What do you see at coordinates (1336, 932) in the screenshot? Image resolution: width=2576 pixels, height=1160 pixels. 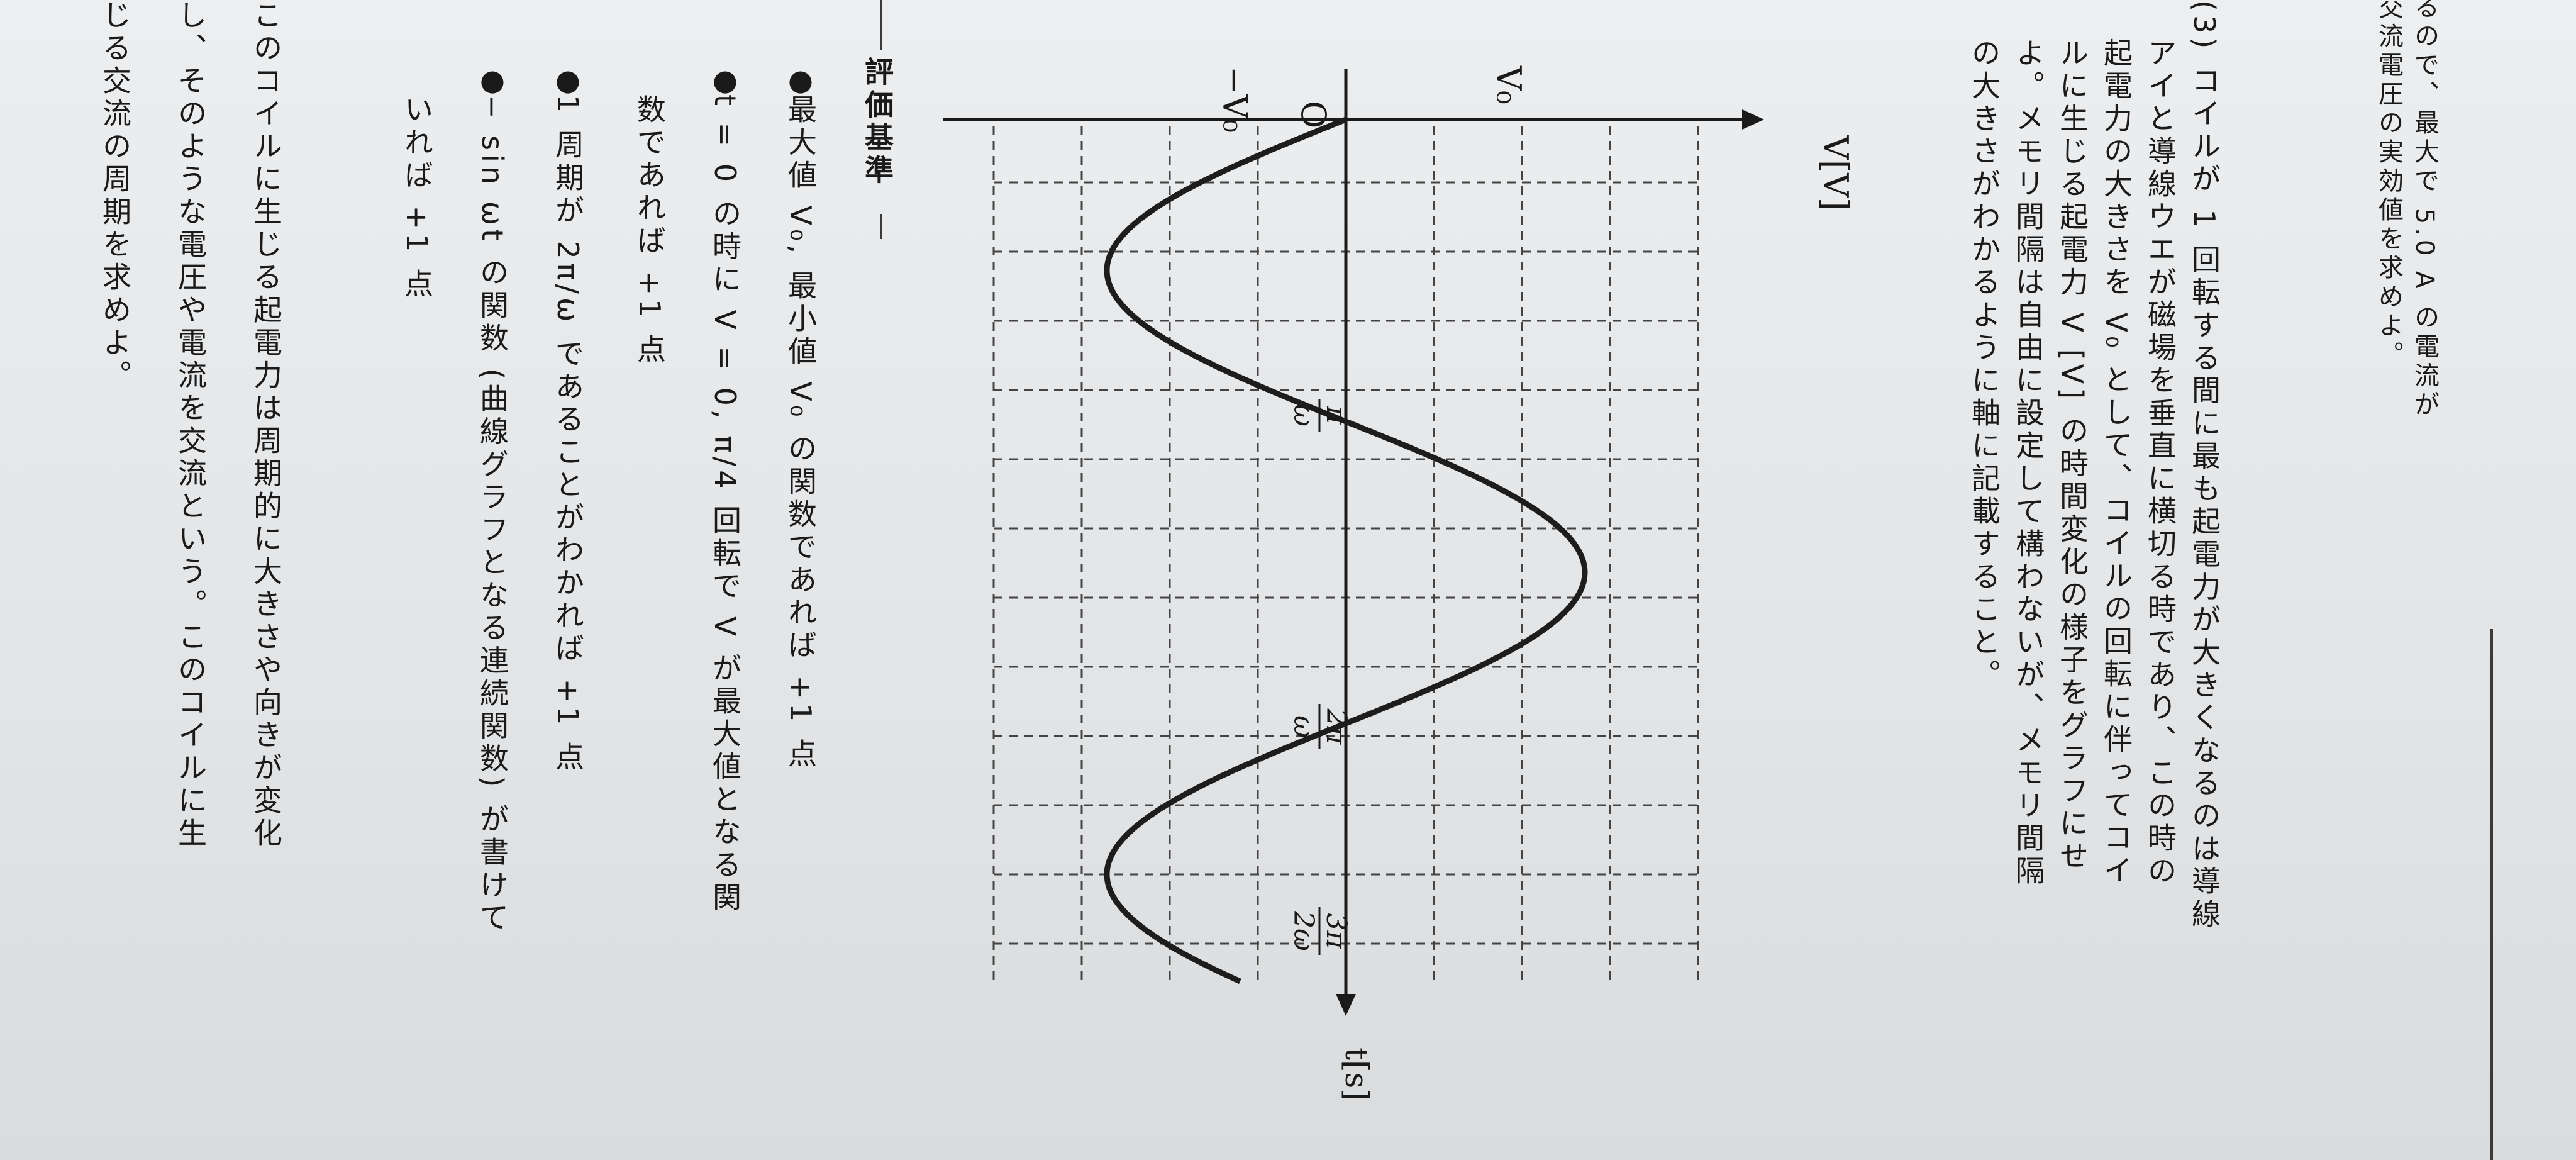 I see `svg-text: 3π` at bounding box center [1336, 932].